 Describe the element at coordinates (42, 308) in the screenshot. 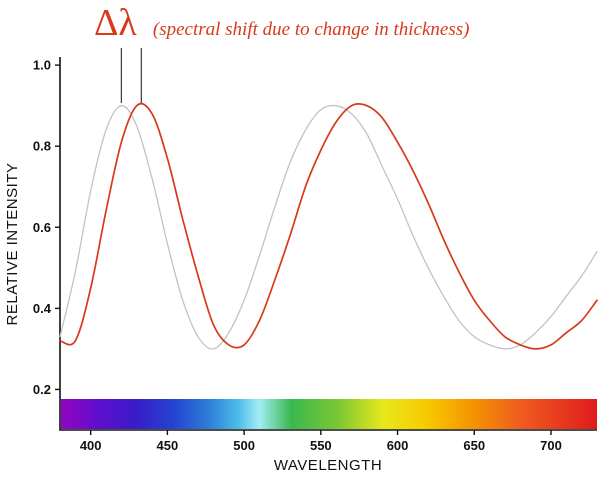

I see `y-tick-label: 0.4` at that location.